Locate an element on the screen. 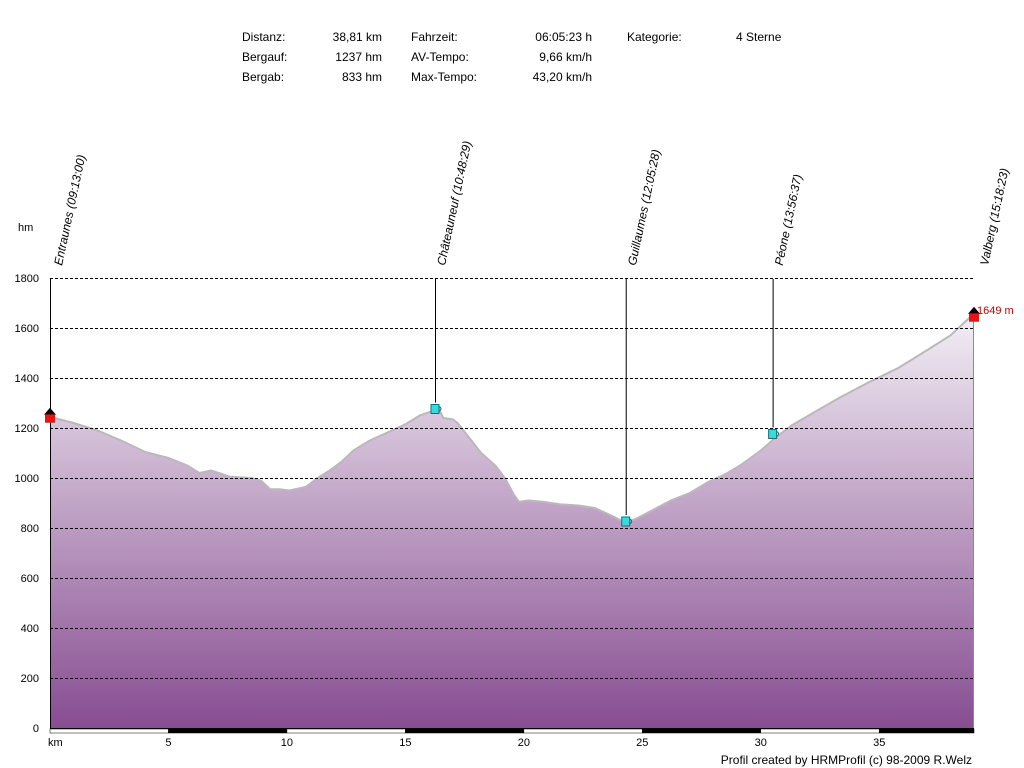 This screenshot has height=768, width=1024. max-speed-label: Max-Tempo: is located at coordinates (444, 77).